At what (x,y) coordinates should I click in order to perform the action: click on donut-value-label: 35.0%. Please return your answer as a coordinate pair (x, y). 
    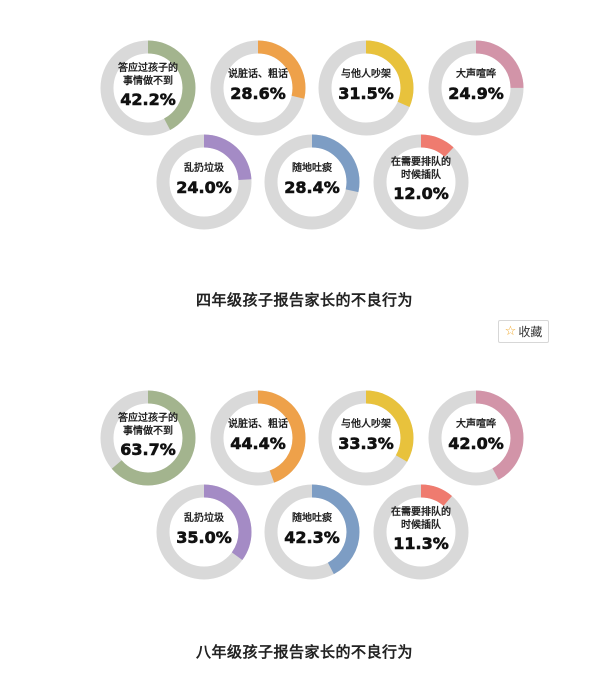
    Looking at the image, I should click on (204, 537).